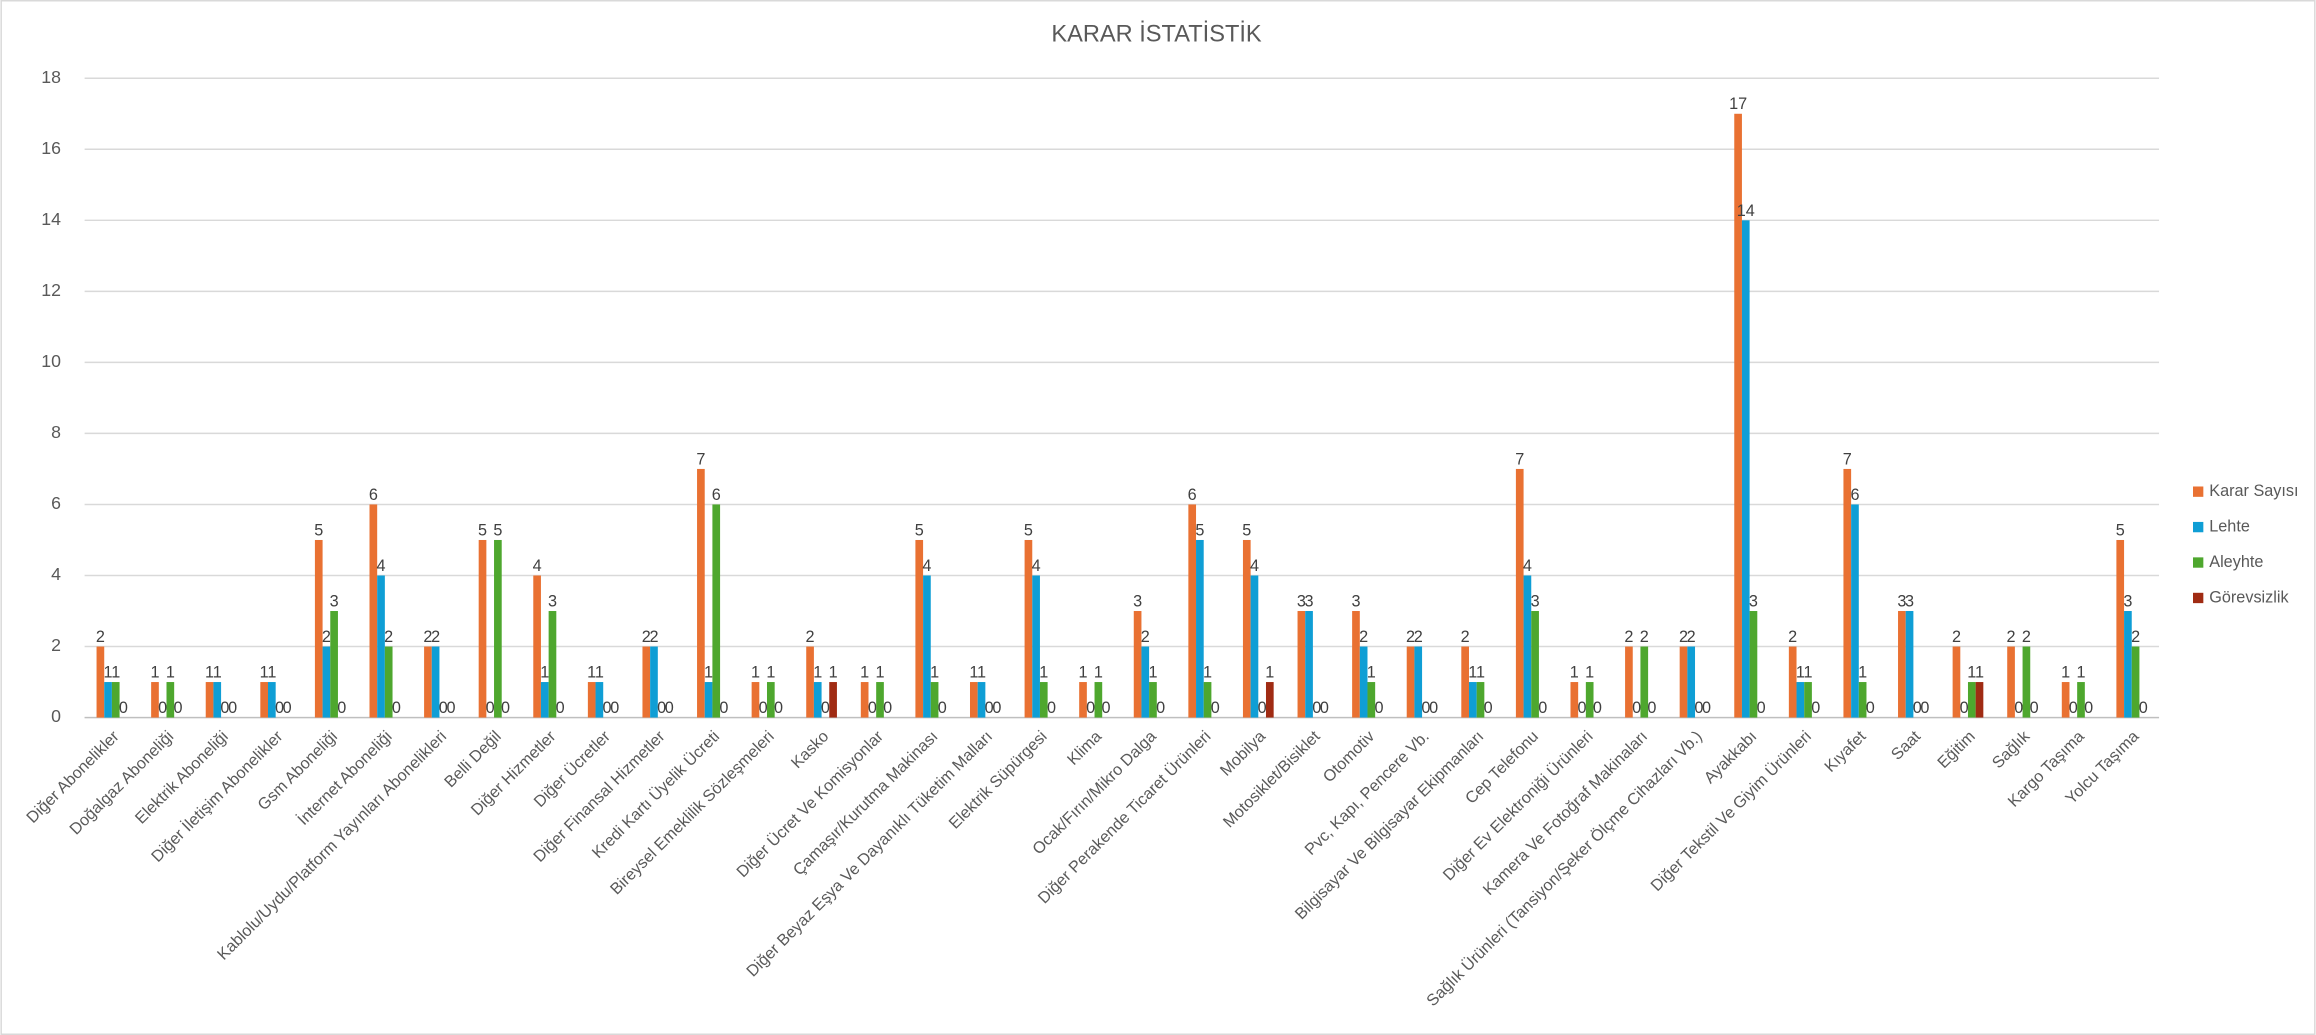 The image size is (2316, 1035). Describe the element at coordinates (56, 503) in the screenshot. I see `y-tick-label: 6` at that location.